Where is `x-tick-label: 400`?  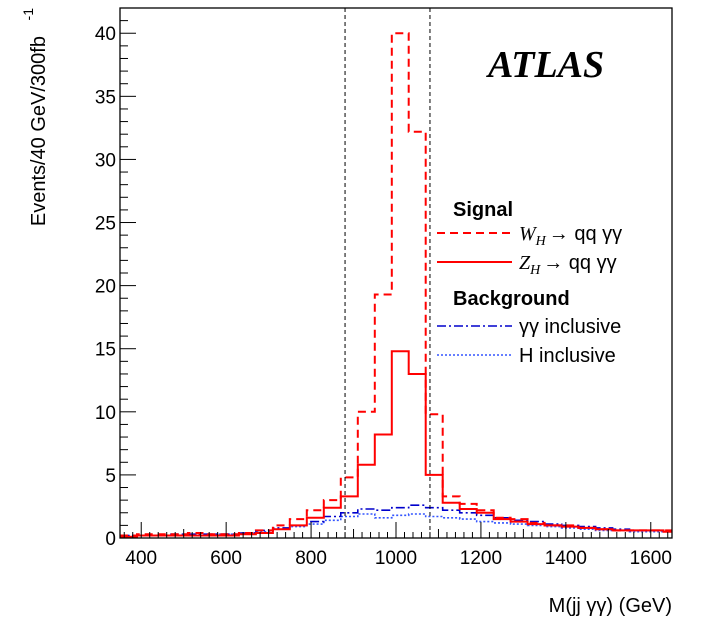 x-tick-label: 400 is located at coordinates (141, 558).